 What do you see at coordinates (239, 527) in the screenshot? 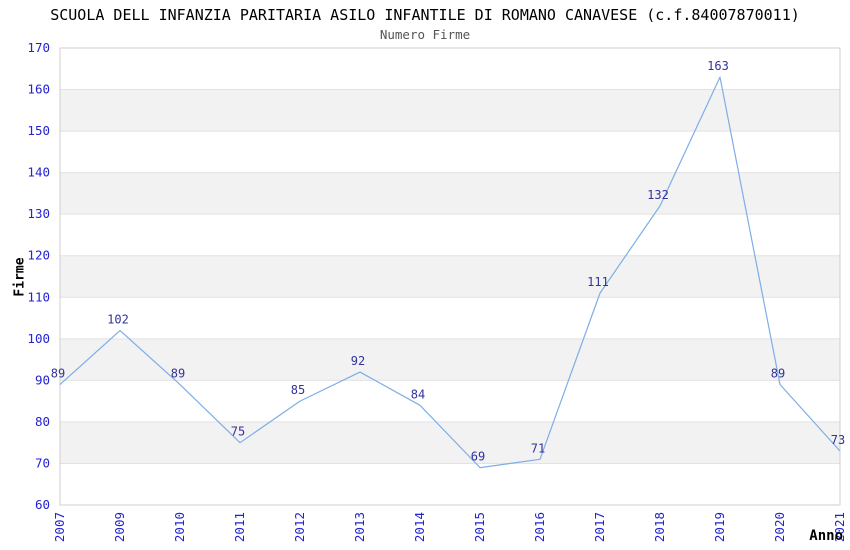
I see `x-tick-label: 2011` at bounding box center [239, 527].